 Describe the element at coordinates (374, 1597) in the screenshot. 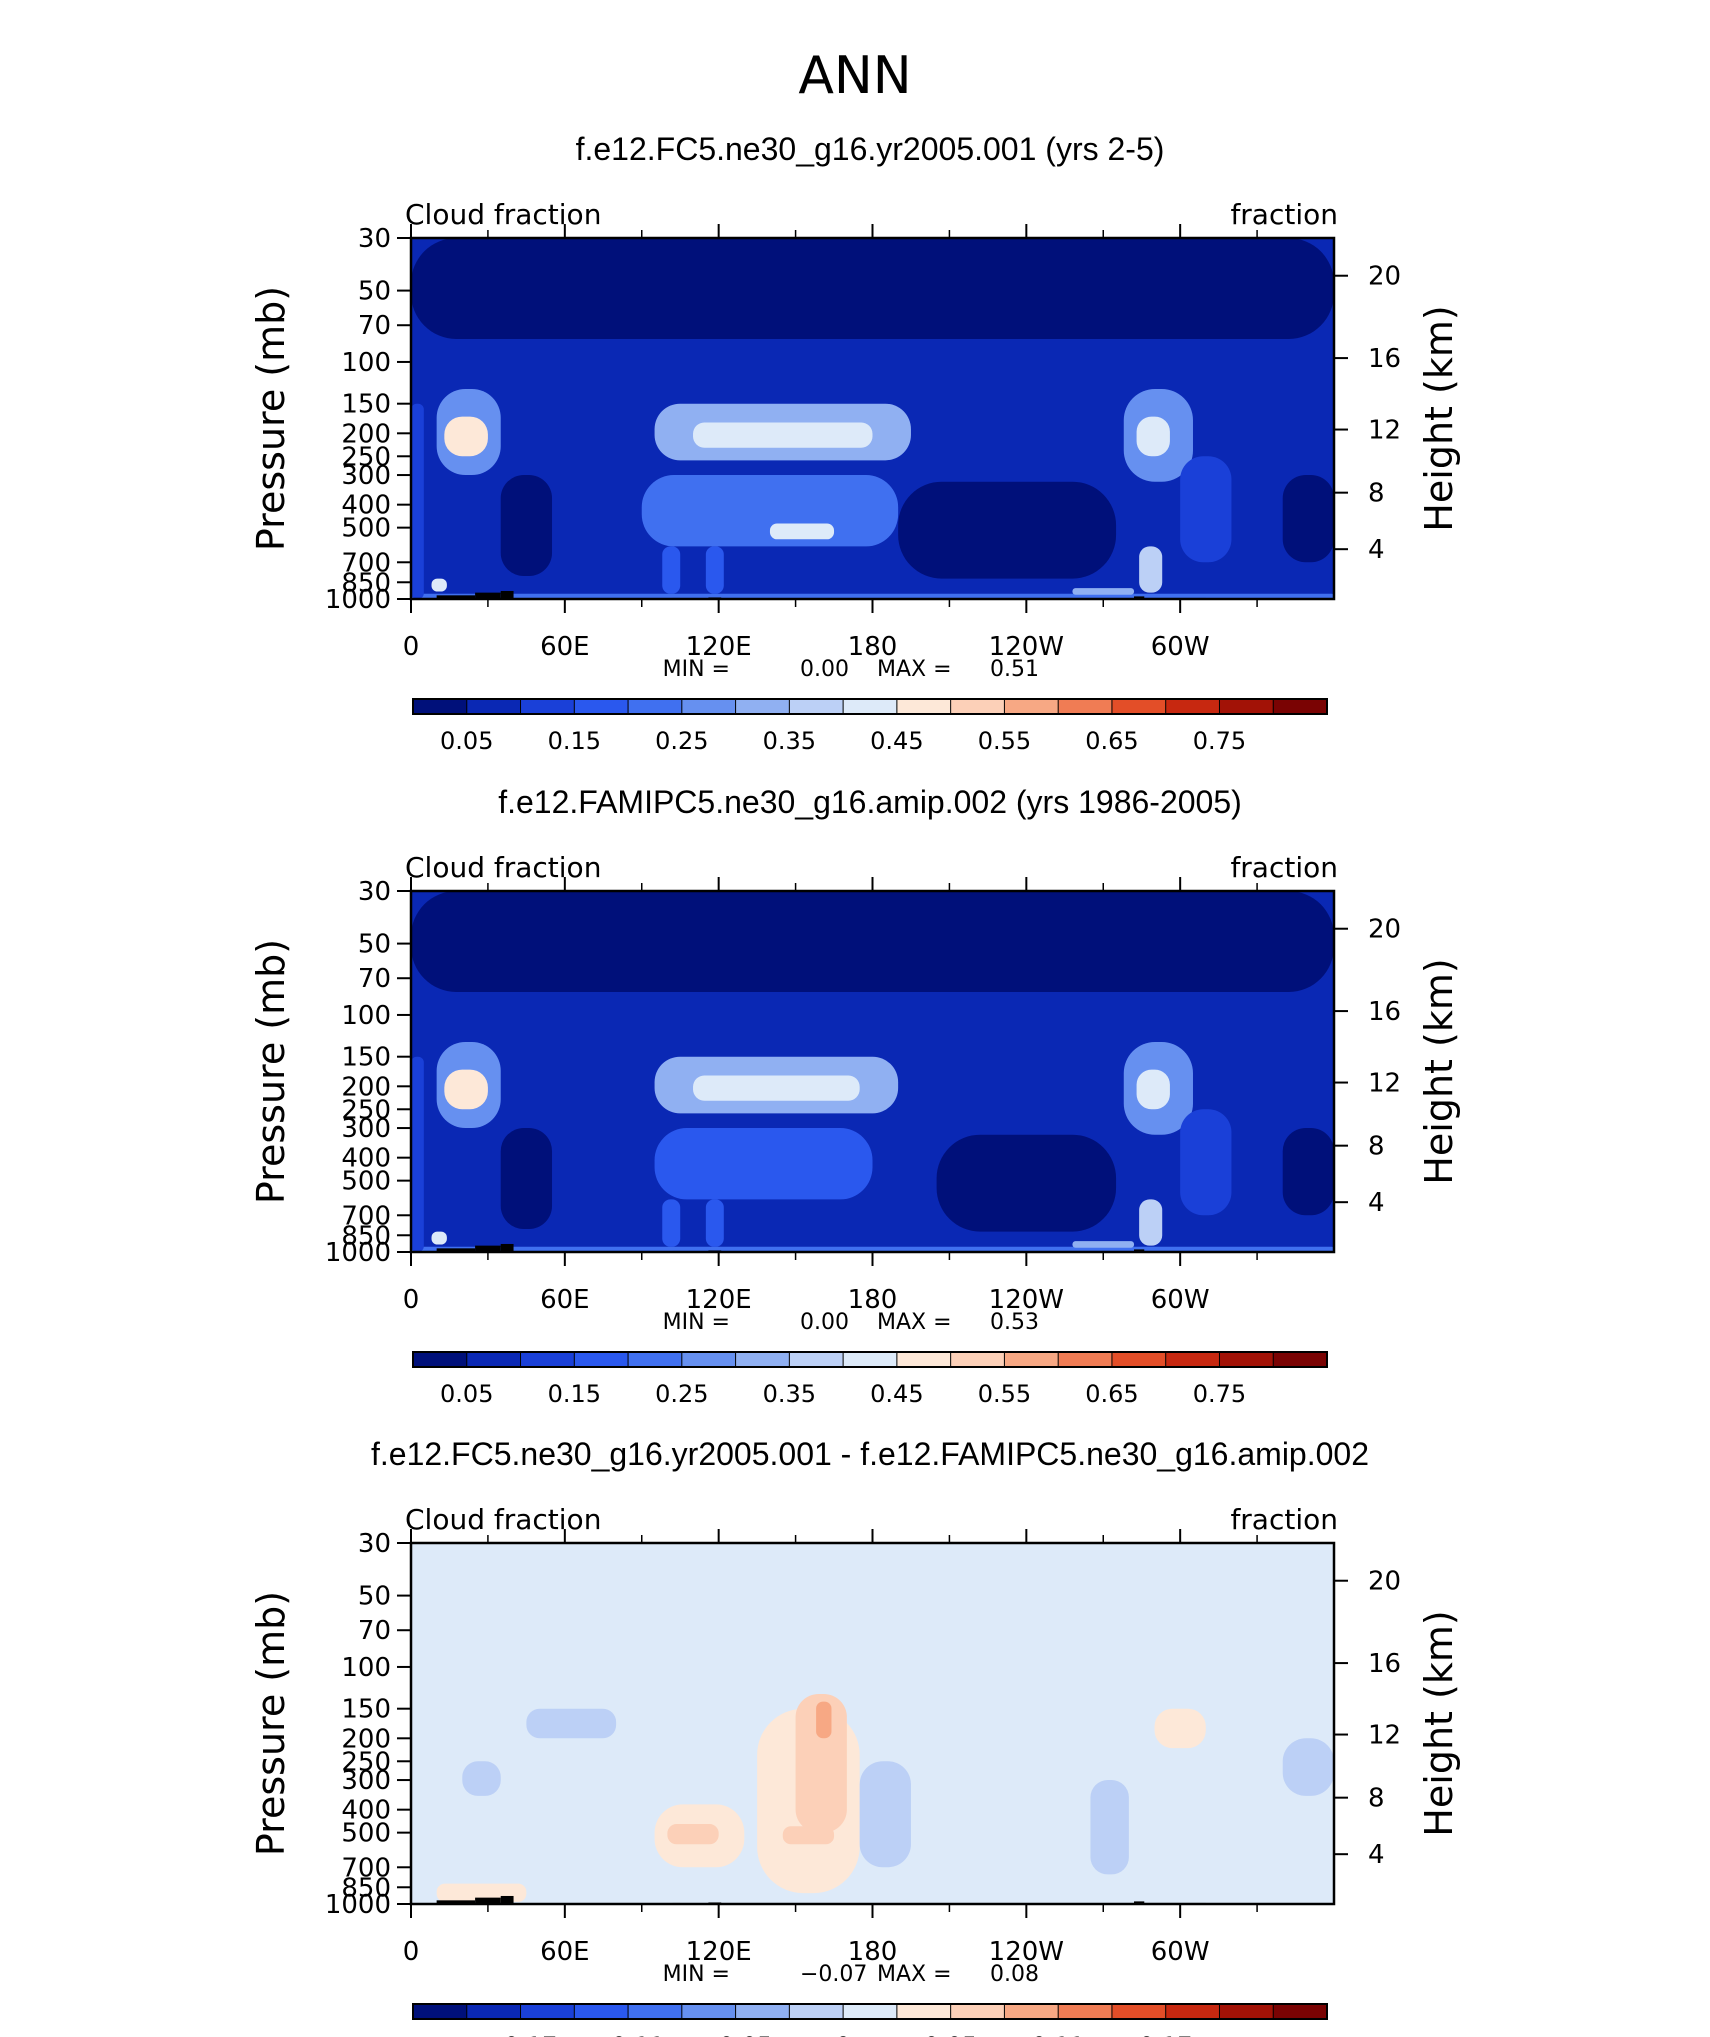

I see `y-tick-label: 50` at that location.